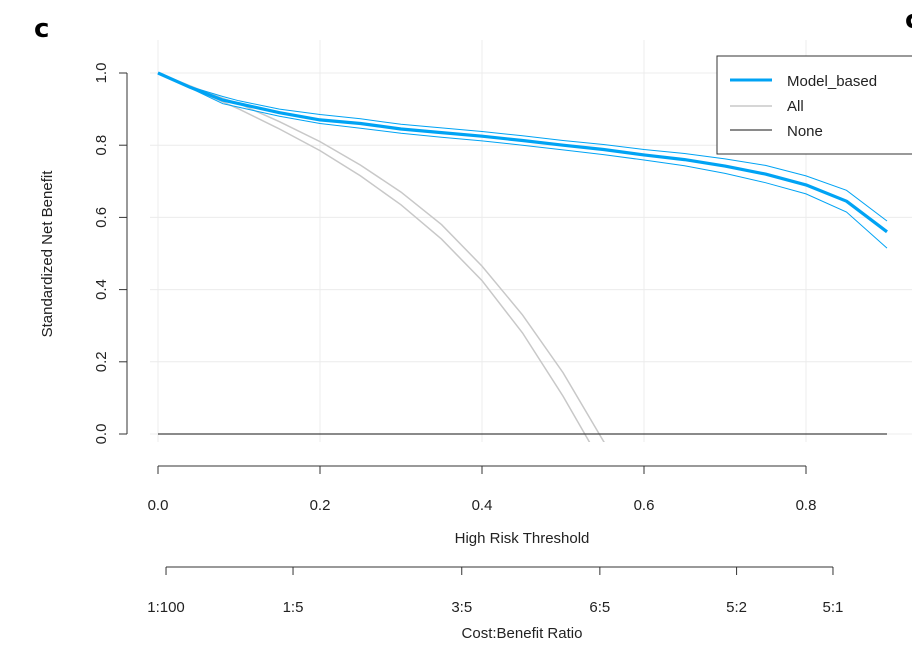  What do you see at coordinates (805, 131) in the screenshot?
I see `legend-label-none: None` at bounding box center [805, 131].